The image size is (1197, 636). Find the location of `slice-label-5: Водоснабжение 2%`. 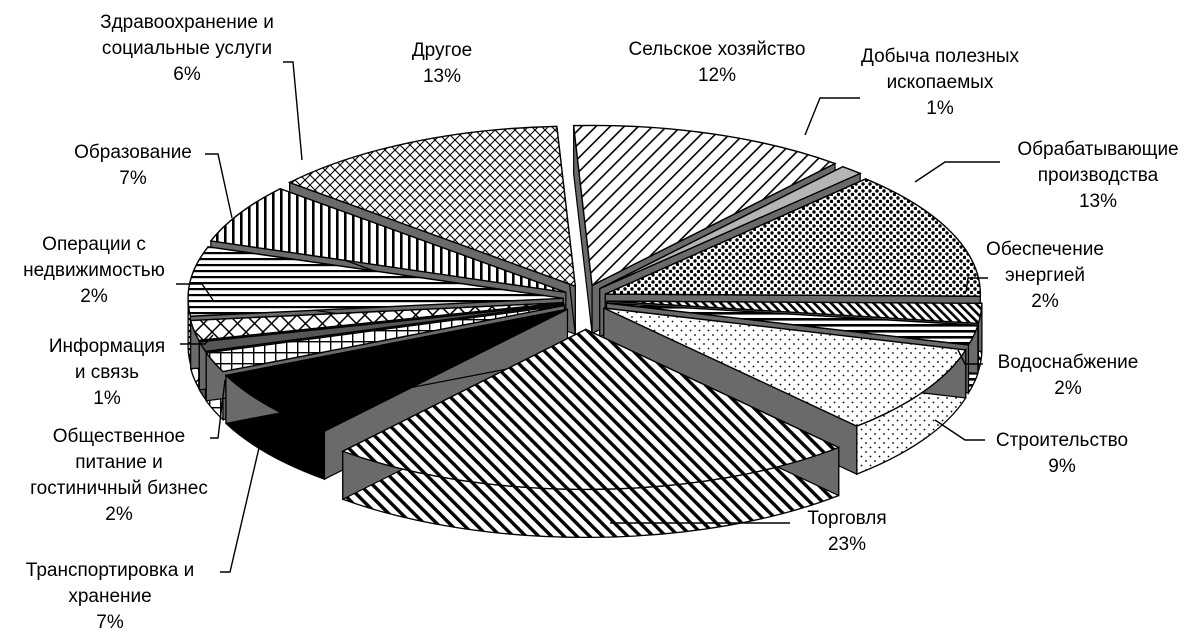

slice-label-5: Водоснабжение 2% is located at coordinates (1068, 375).